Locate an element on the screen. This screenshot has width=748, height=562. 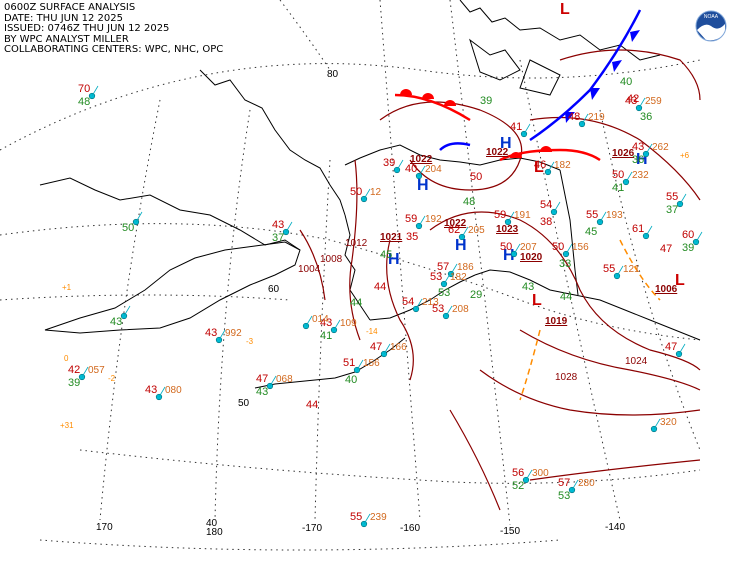
misc-value: +31 is located at coordinates (67, 425).